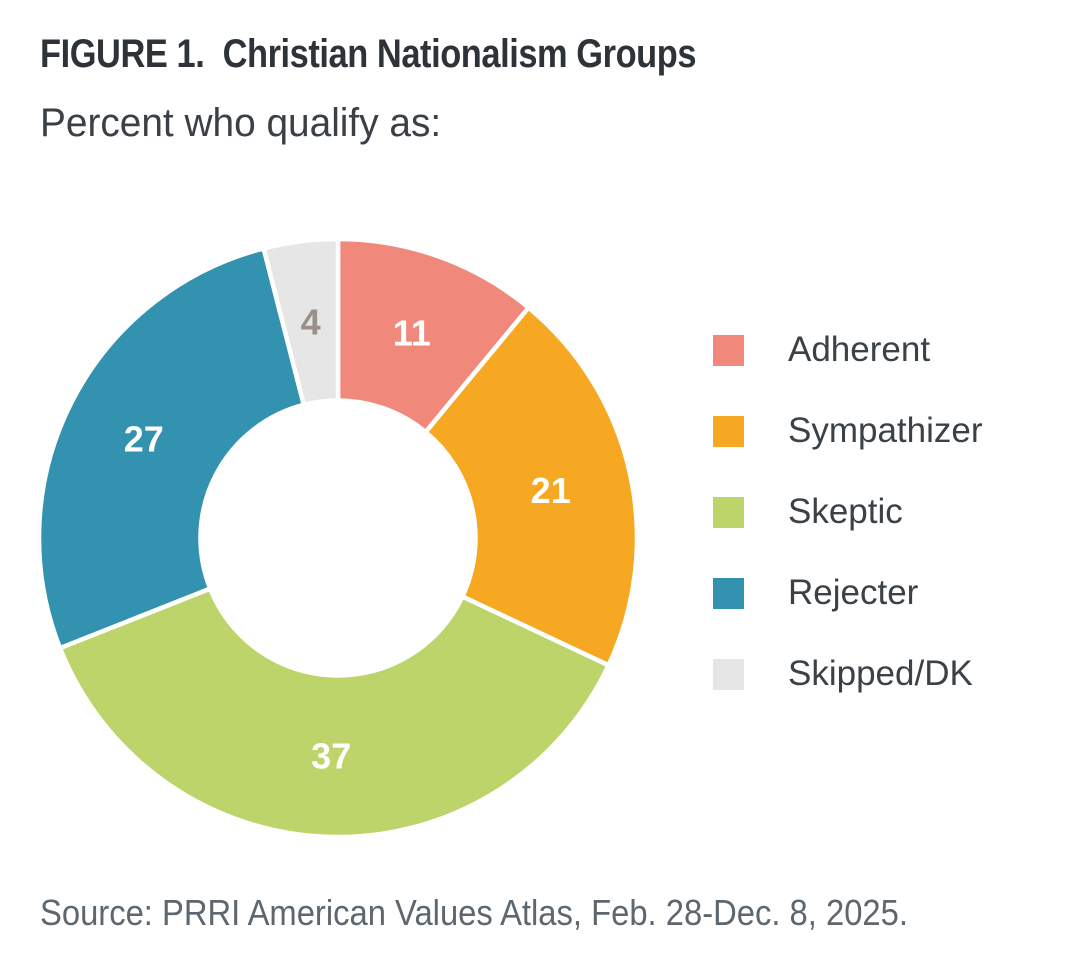 Image resolution: width=1075 pixels, height=974 pixels. What do you see at coordinates (728, 431) in the screenshot?
I see `legend-swatch-sympathizer` at bounding box center [728, 431].